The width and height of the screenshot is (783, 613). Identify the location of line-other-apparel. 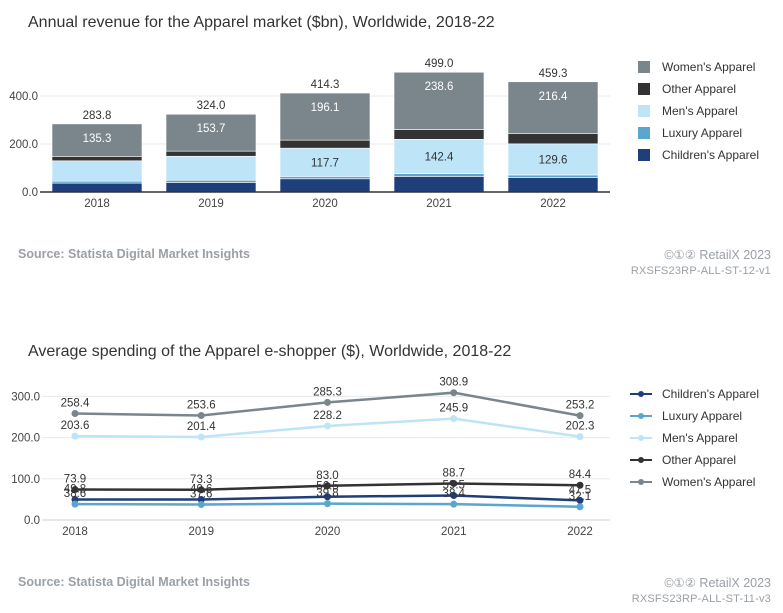
(327, 487).